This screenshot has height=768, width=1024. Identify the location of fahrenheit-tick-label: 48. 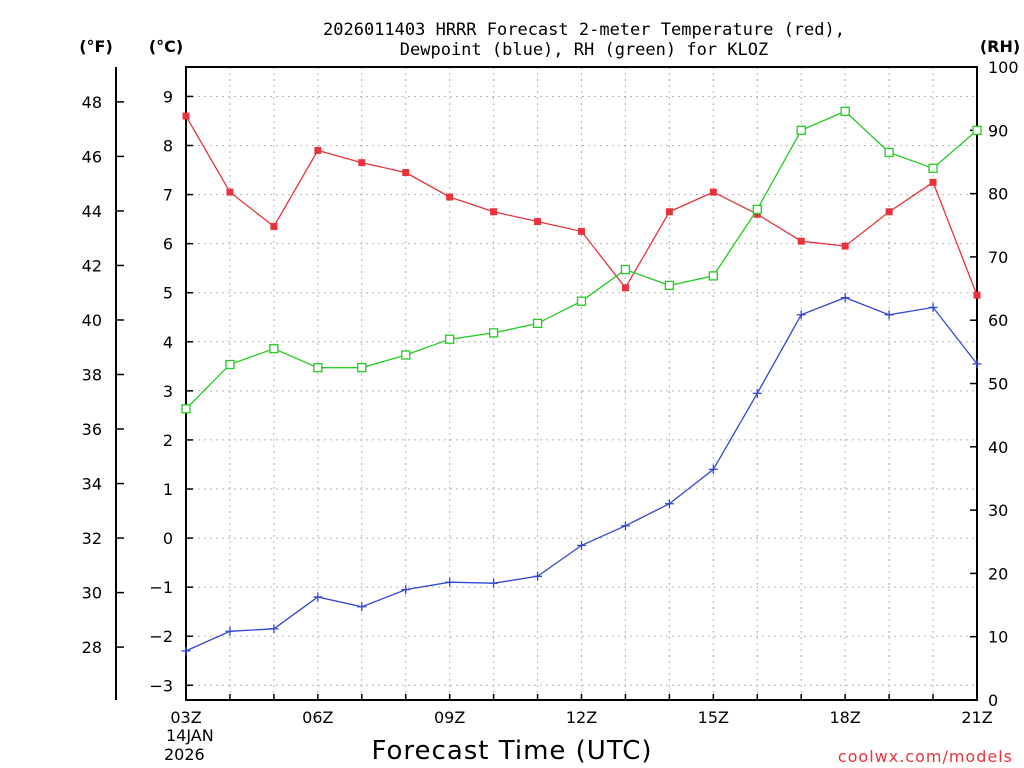
(92, 102).